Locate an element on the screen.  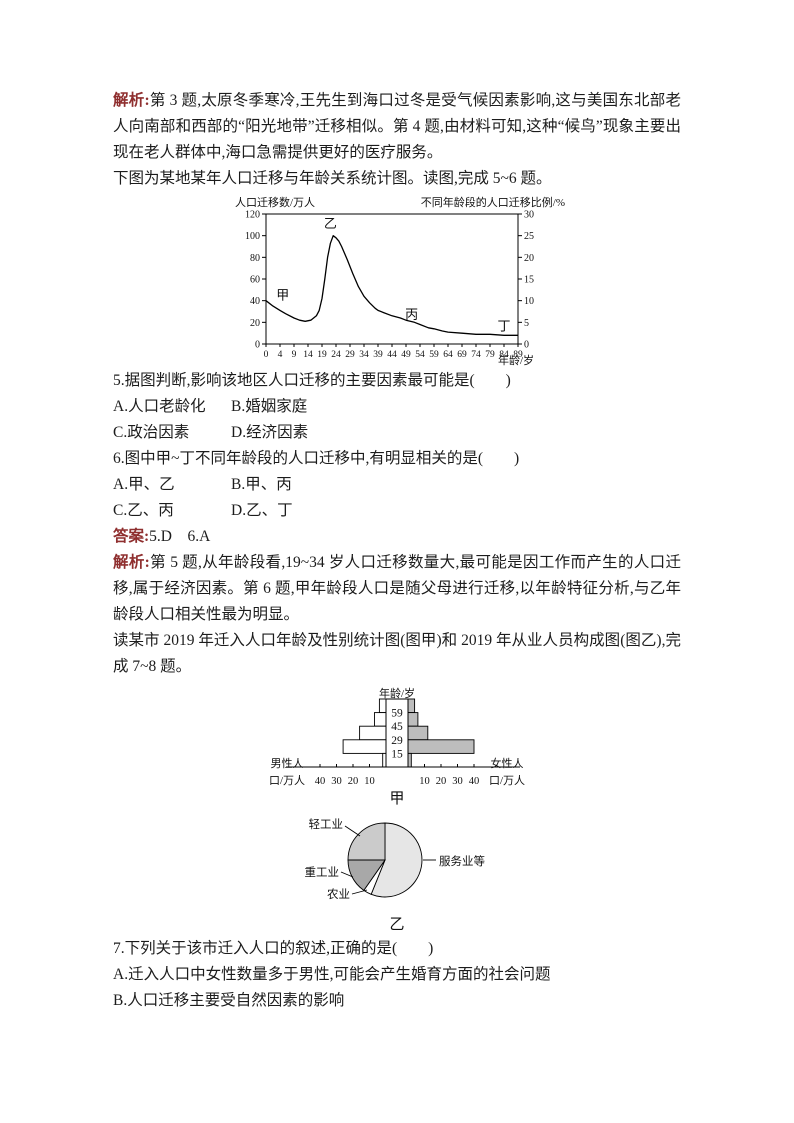
svg-text: 丁 is located at coordinates (503, 326).